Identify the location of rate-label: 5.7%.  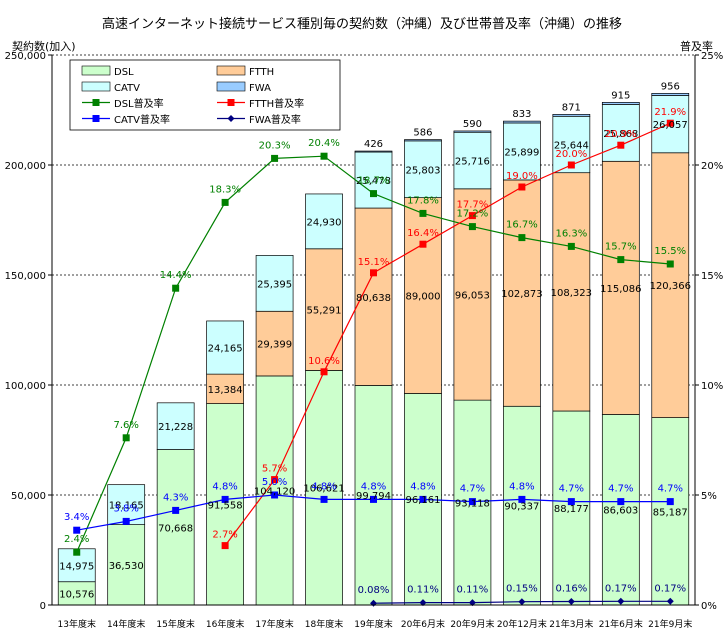
(274, 469).